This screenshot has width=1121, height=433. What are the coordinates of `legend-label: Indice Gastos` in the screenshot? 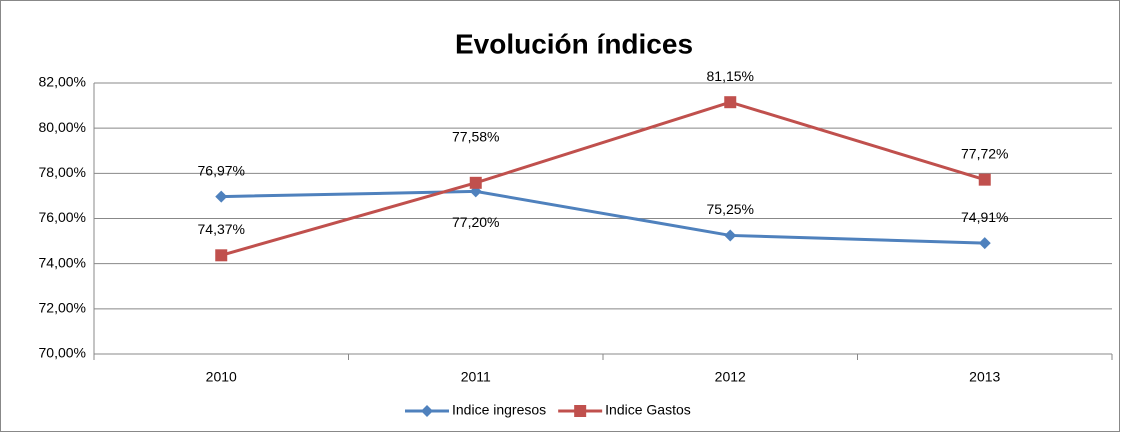 It's located at (648, 410).